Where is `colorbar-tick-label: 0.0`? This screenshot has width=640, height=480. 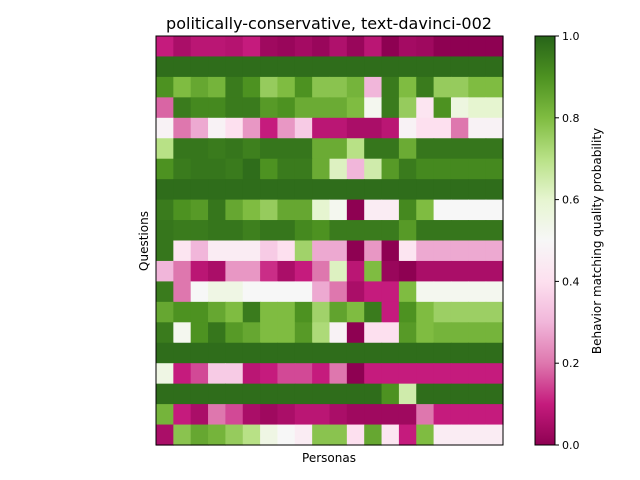 colorbar-tick-label: 0.0 is located at coordinates (571, 445).